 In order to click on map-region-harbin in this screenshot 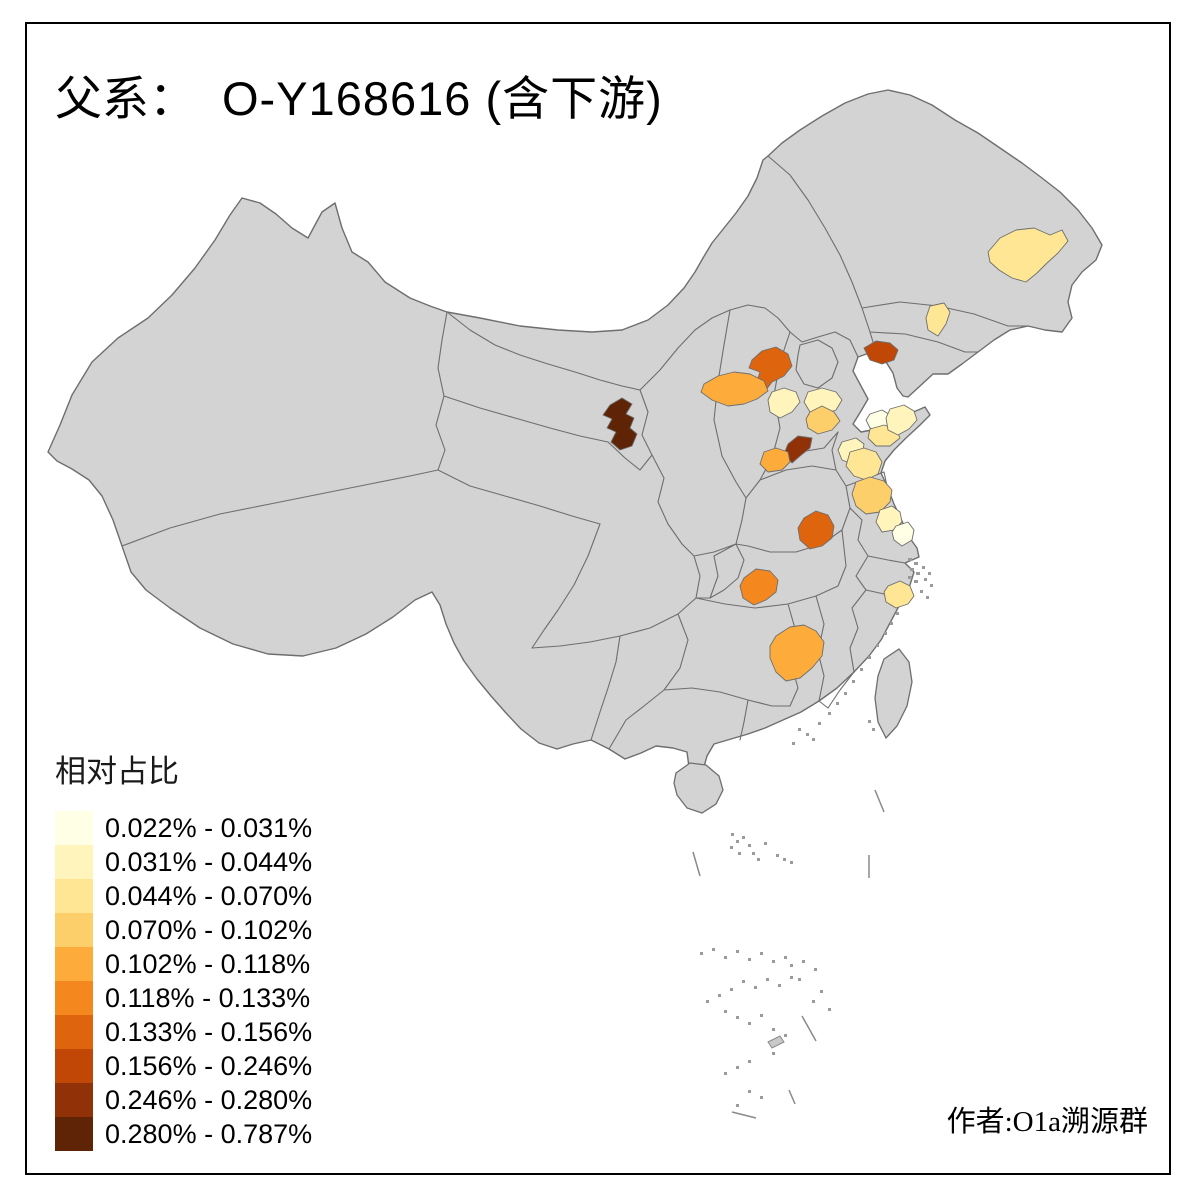, I will do `click(1028, 255)`.